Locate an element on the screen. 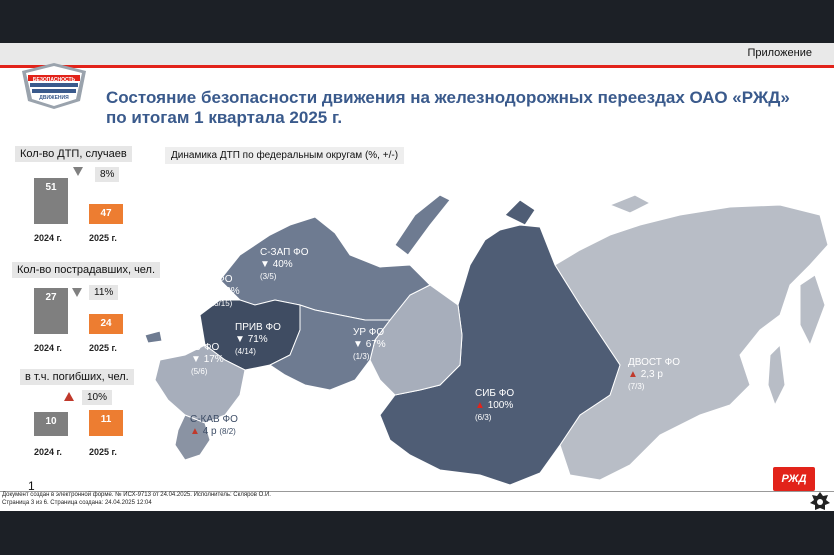 This screenshot has width=834, height=555. region-label-c: Ц ФО ▼ 13% (13/15) is located at coordinates (223, 292).